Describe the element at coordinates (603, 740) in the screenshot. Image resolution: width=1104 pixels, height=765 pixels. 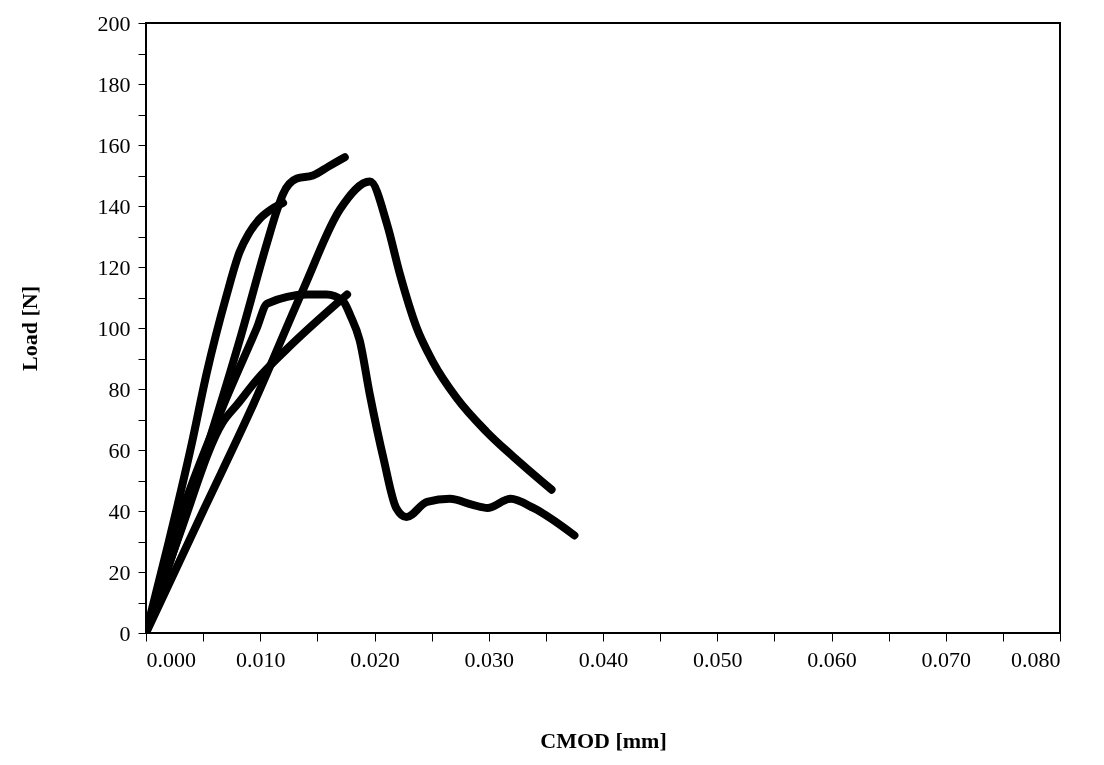
I see `x-axis-title: CMOD [mm]` at that location.